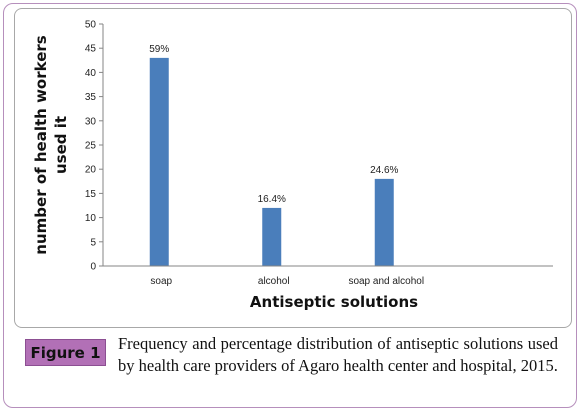  What do you see at coordinates (93, 267) in the screenshot?
I see `y-tick-label: 0` at bounding box center [93, 267].